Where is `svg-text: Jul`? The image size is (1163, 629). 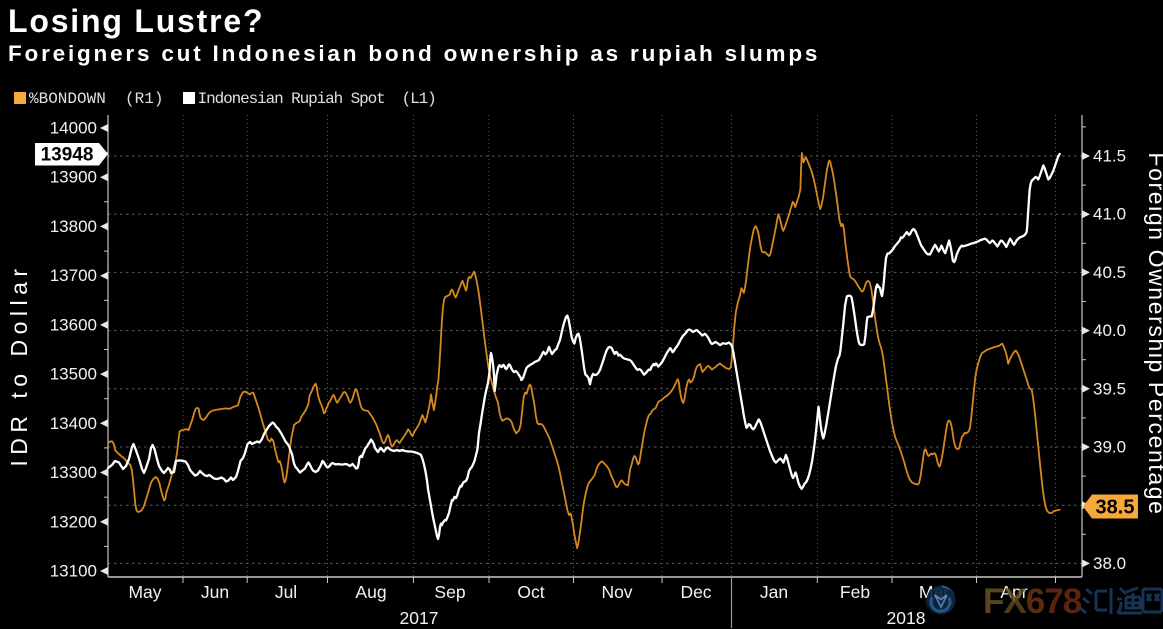 svg-text: Jul is located at coordinates (286, 592).